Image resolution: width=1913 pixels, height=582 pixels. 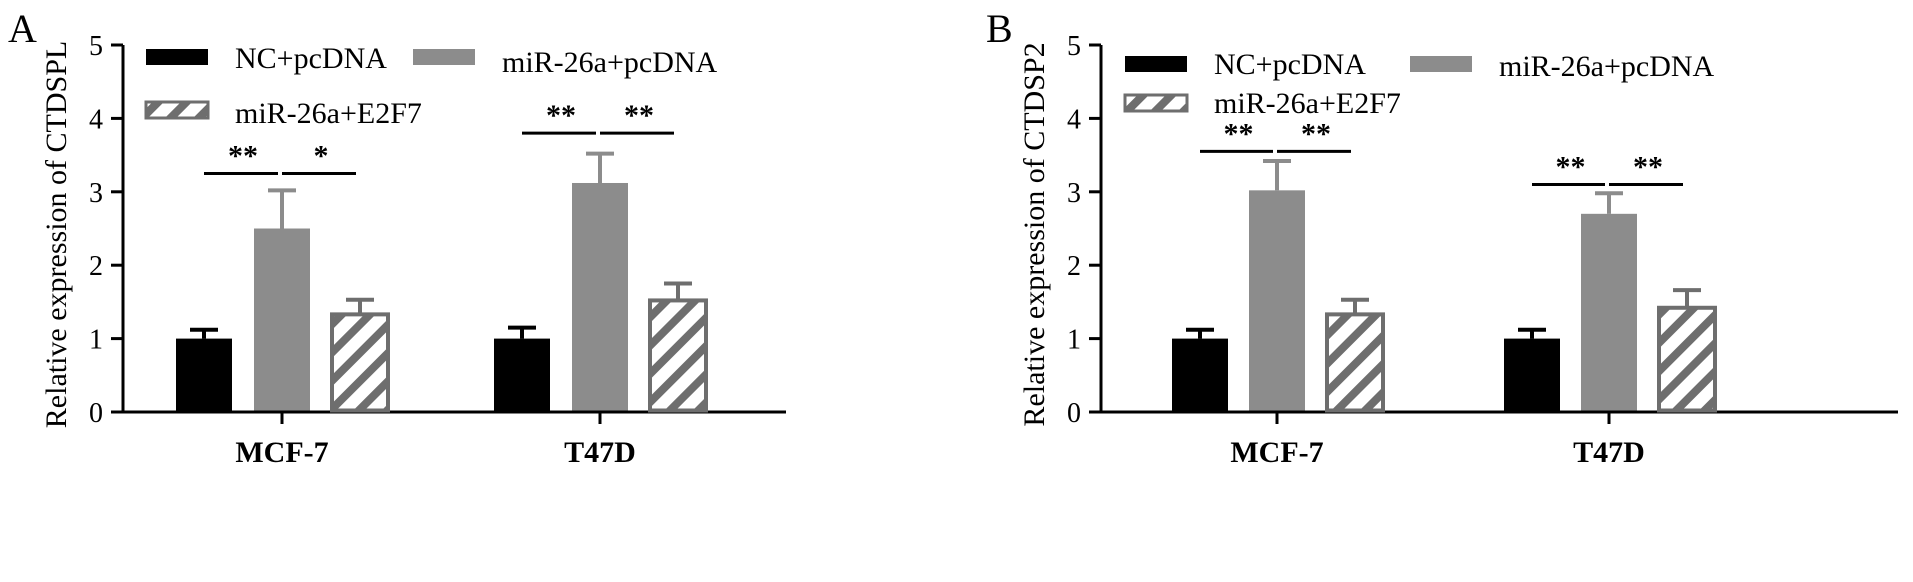 I want to click on panel-label: A, so click(x=22, y=28).